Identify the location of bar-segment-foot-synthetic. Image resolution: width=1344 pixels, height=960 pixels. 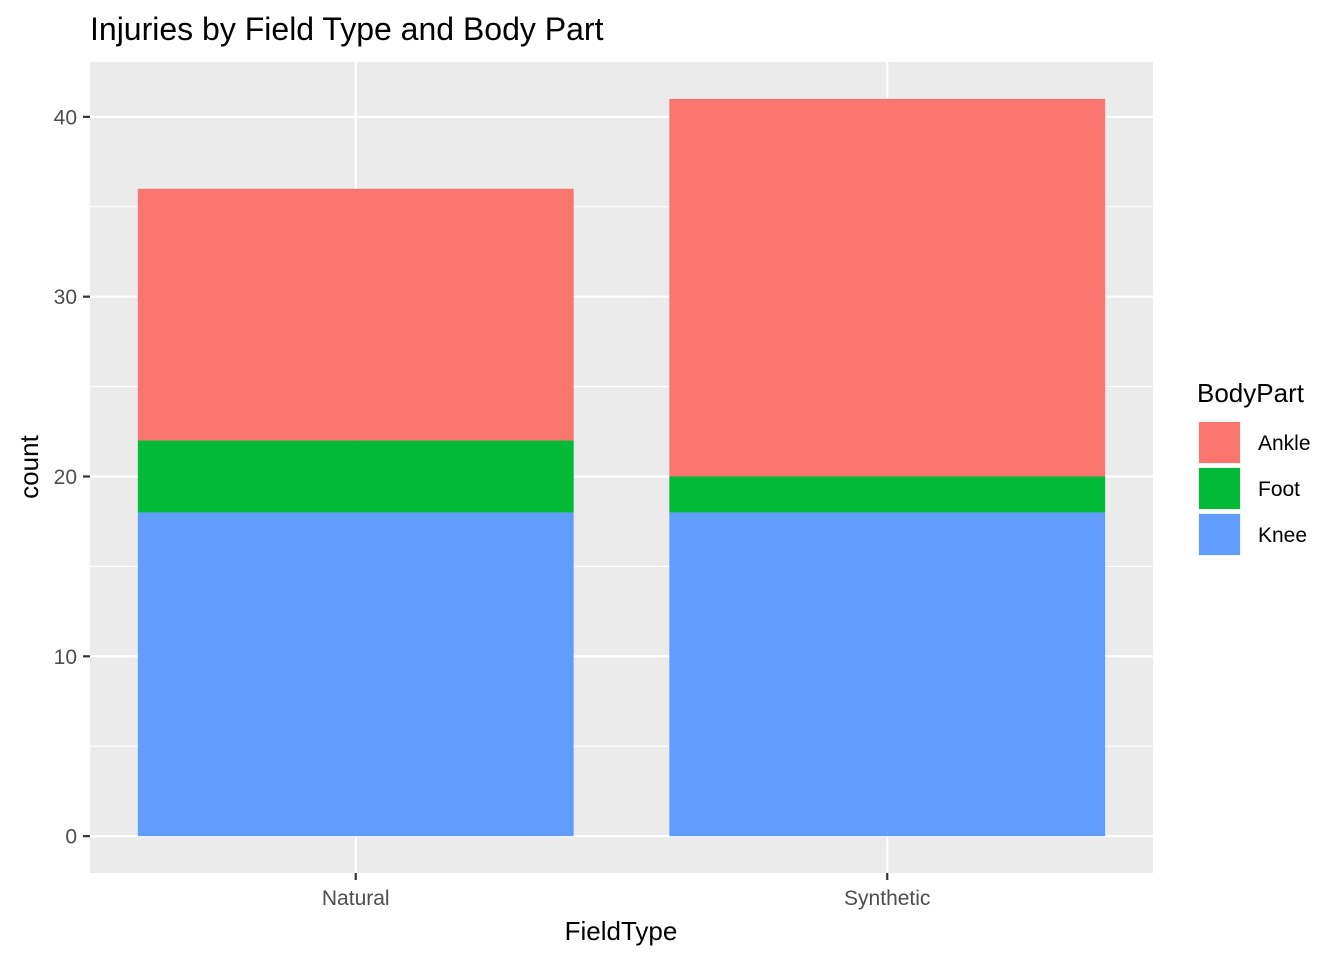
(887, 494).